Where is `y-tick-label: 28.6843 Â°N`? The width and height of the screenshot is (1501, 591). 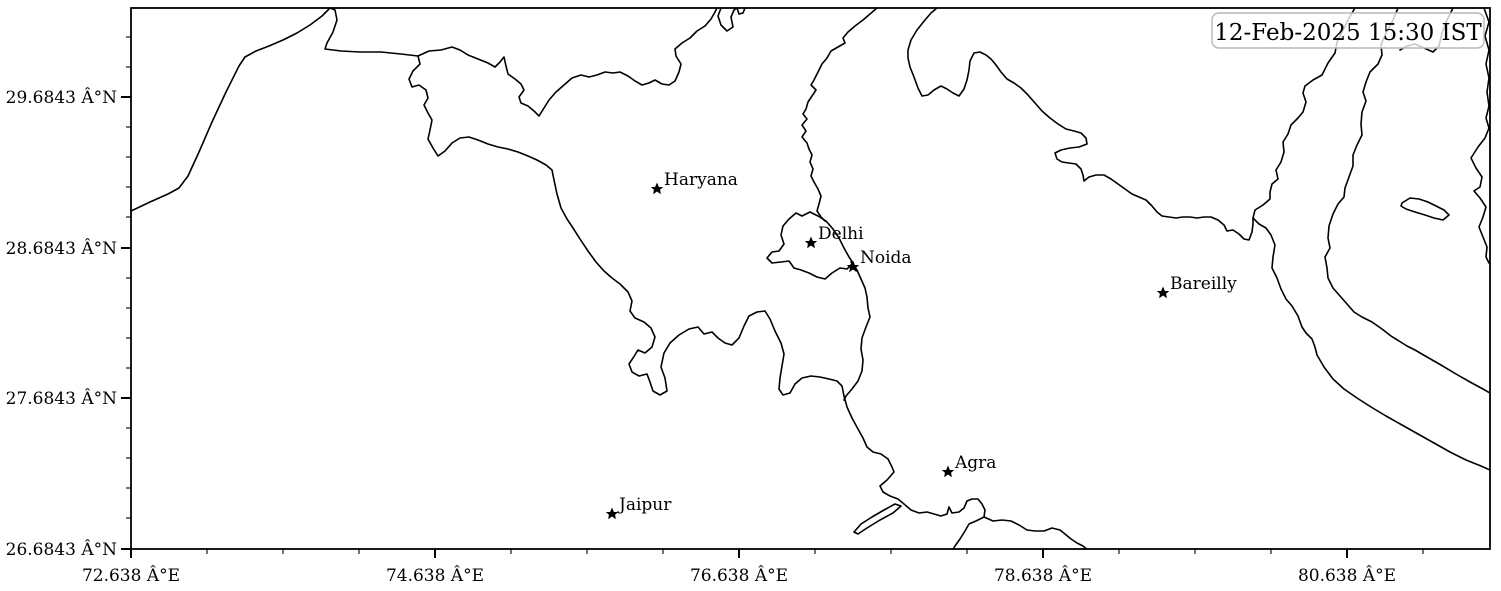 y-tick-label: 28.6843 Â°N is located at coordinates (61, 248).